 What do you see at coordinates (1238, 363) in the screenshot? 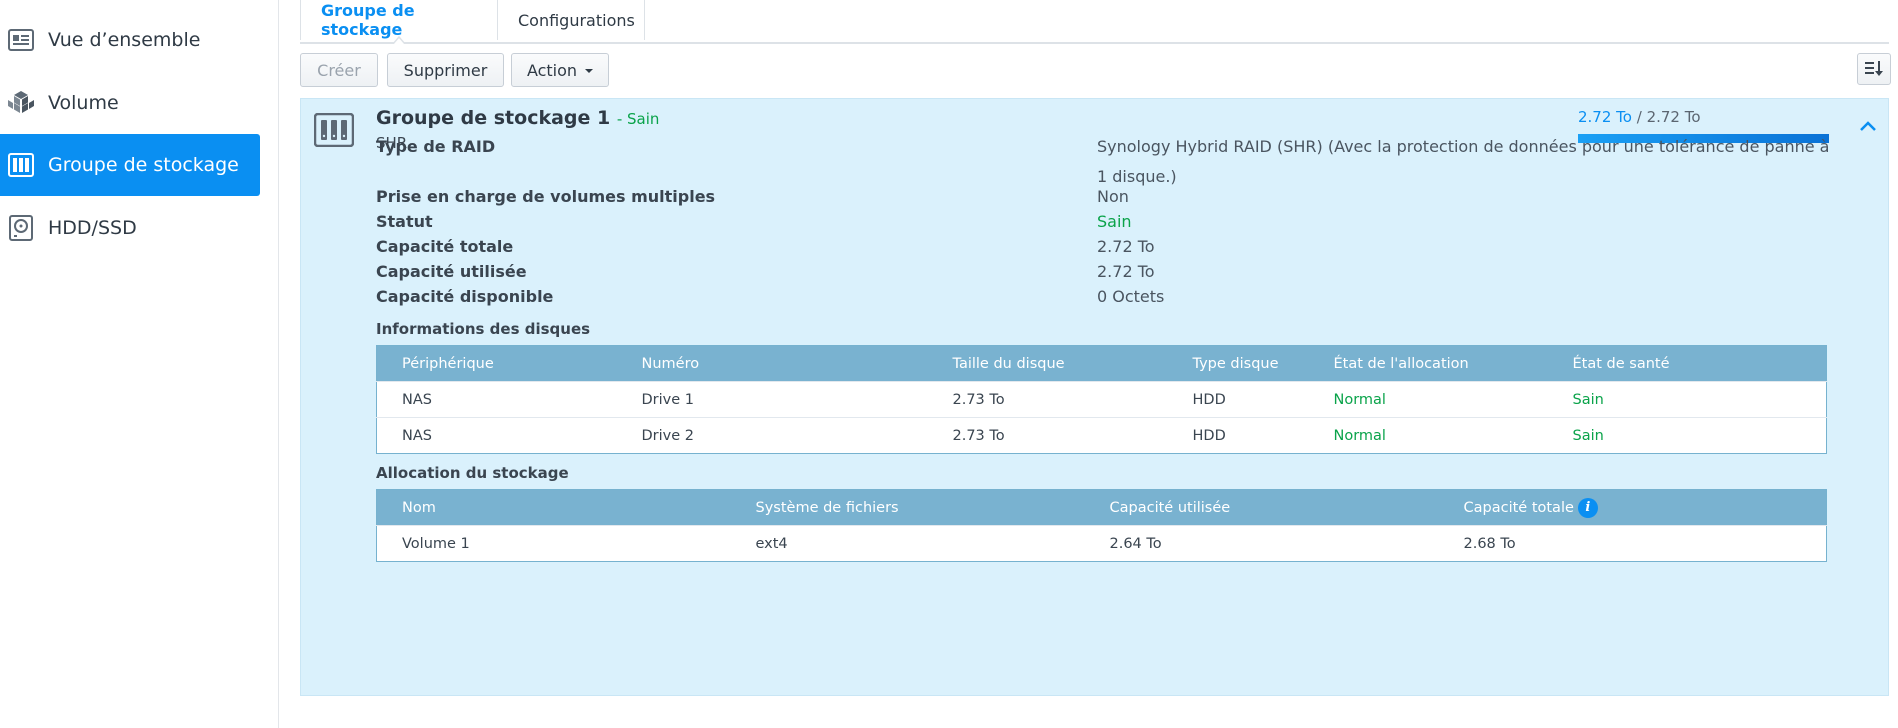
I see `column-header: Type disque` at bounding box center [1238, 363].